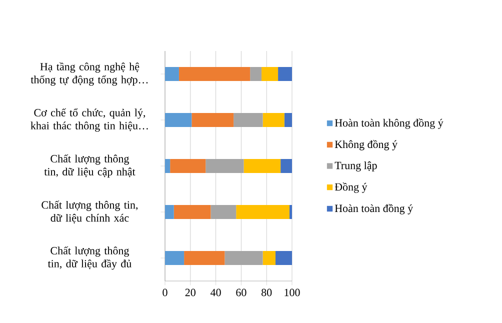 This screenshot has height=323, width=502. I want to click on y-tick-label: Chất lượng thông tin, dữ liệu đầy đủ, so click(90, 258).